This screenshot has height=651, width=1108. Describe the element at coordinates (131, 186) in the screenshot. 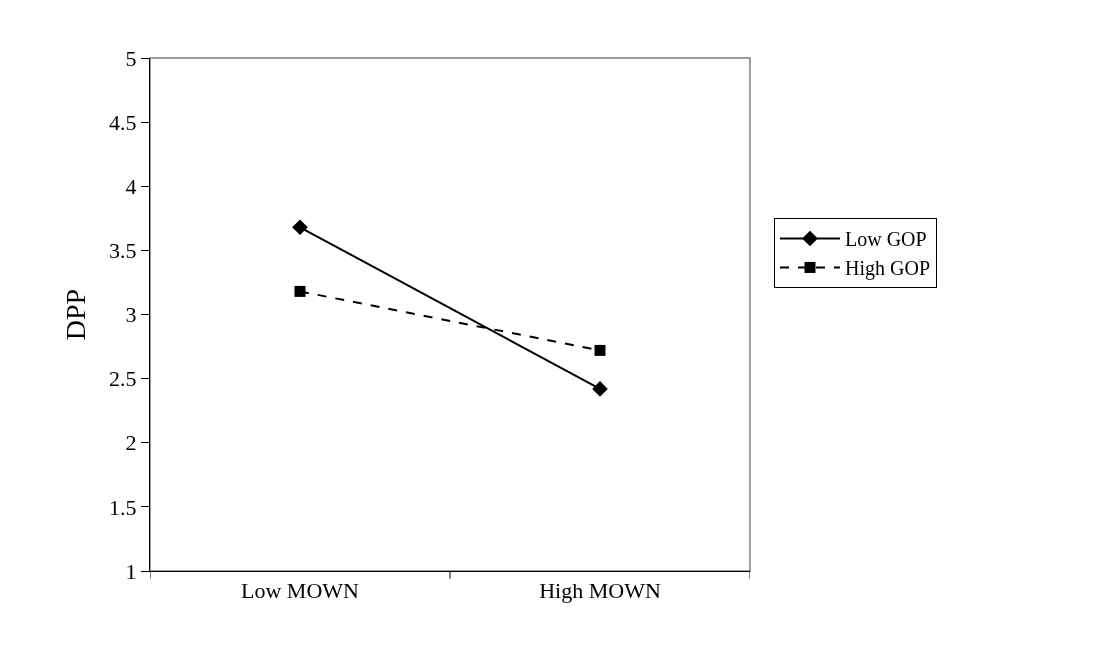

I see `y-tick-label: 4` at that location.